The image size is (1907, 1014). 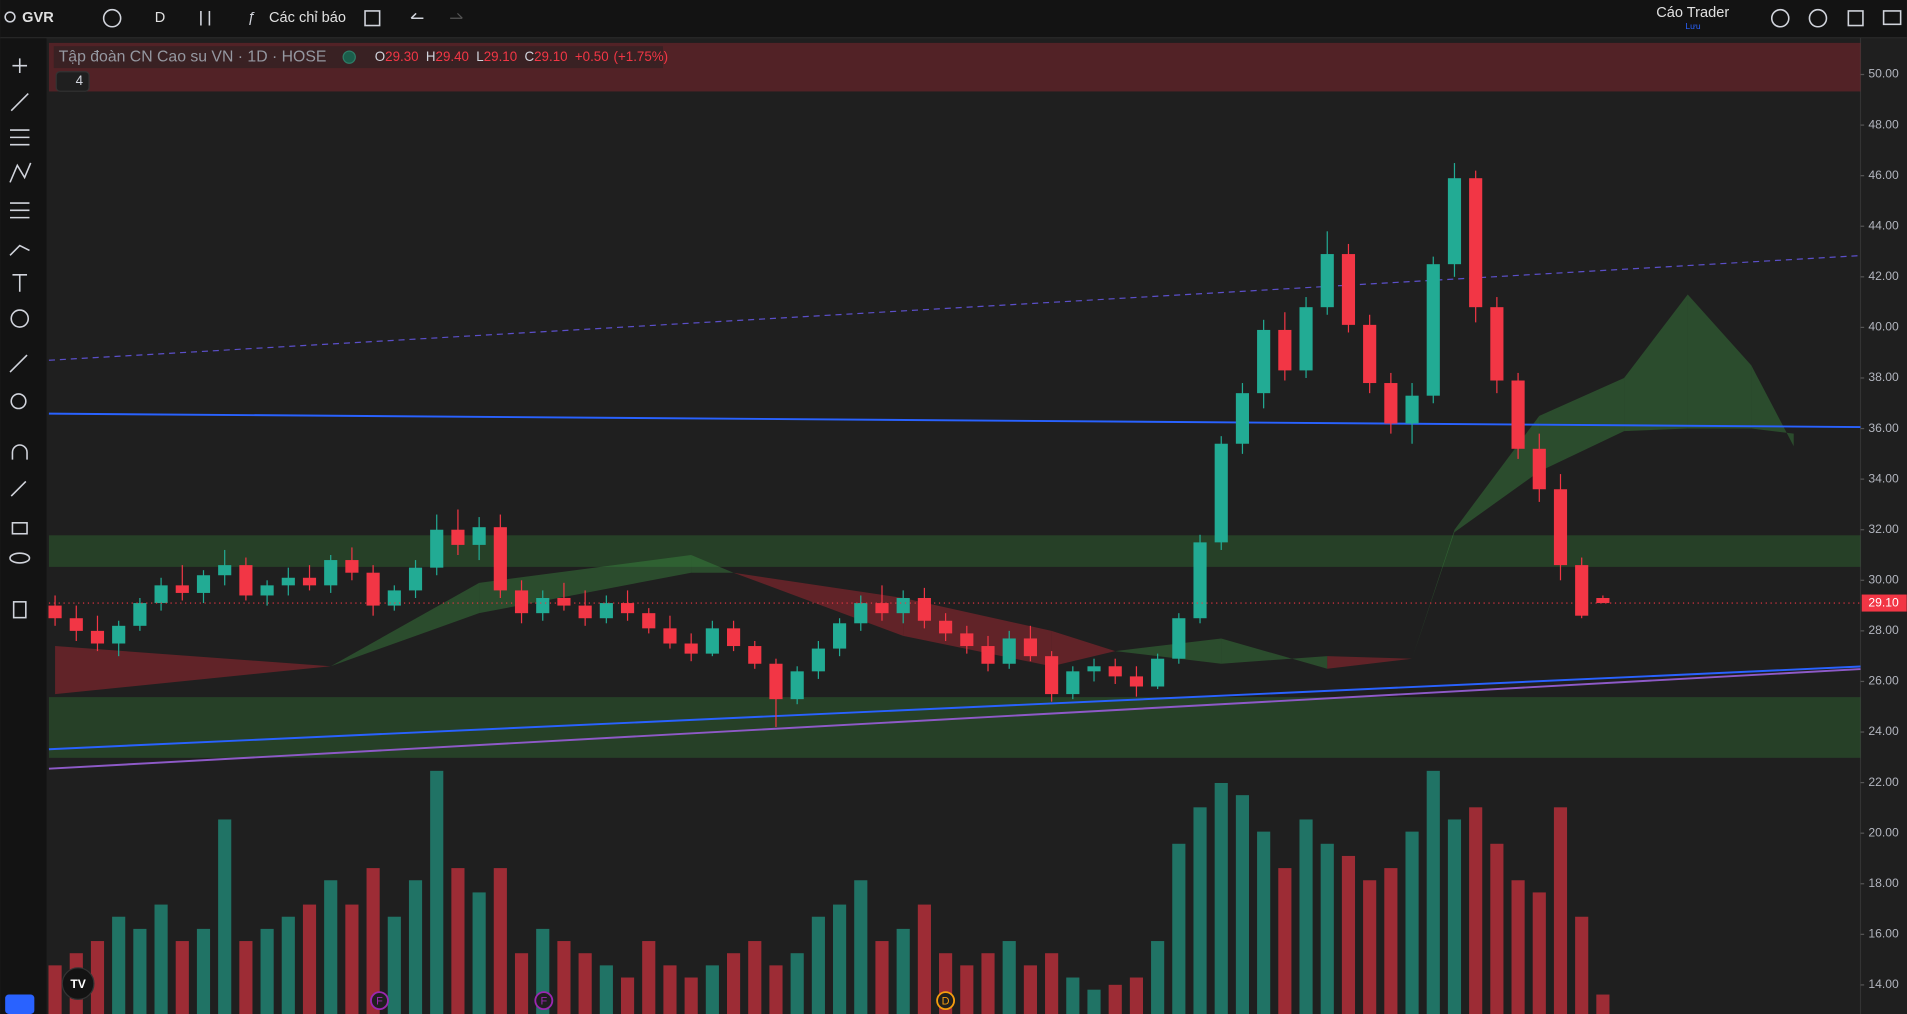 What do you see at coordinates (1883, 832) in the screenshot?
I see `y-tick-label: 20.00` at bounding box center [1883, 832].